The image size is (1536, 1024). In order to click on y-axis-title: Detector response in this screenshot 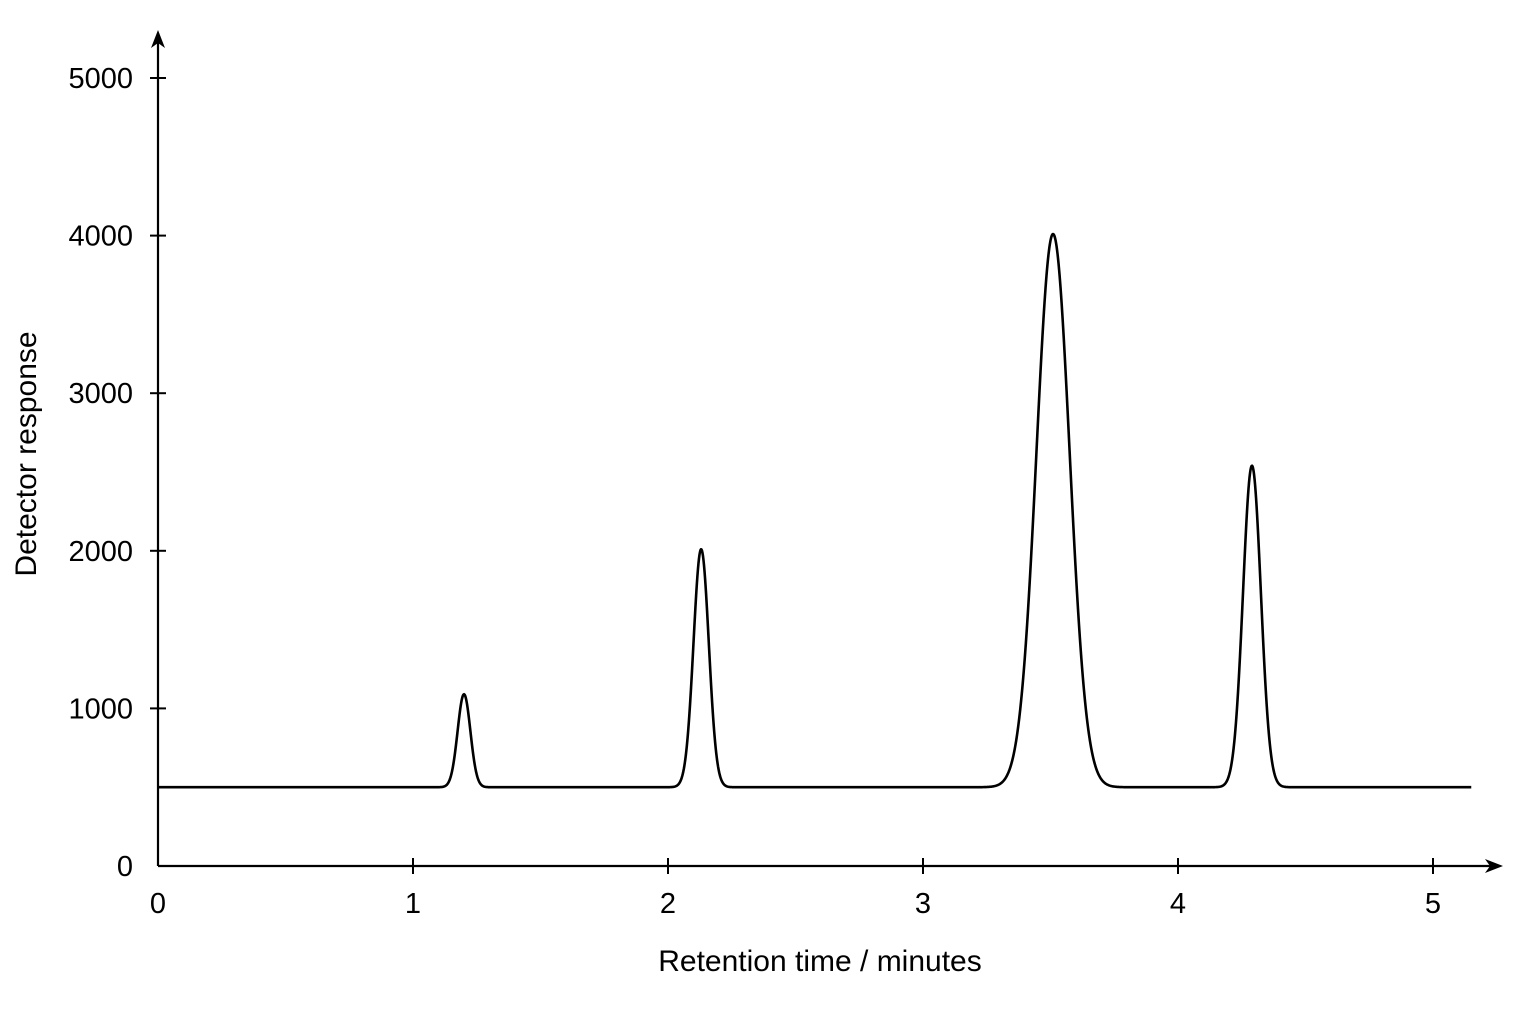, I will do `click(26, 453)`.